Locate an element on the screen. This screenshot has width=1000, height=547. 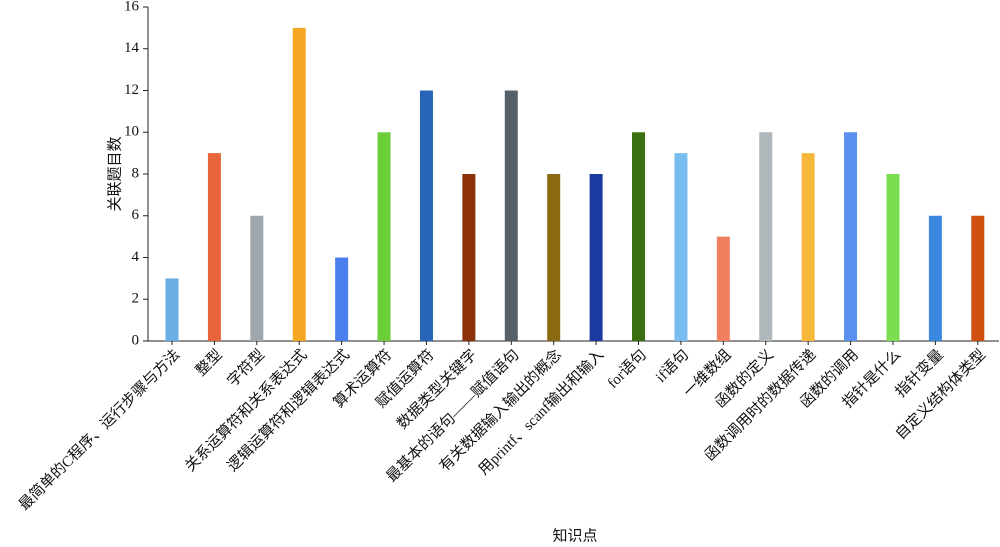
y-tick-label: 6 is located at coordinates (136, 215).